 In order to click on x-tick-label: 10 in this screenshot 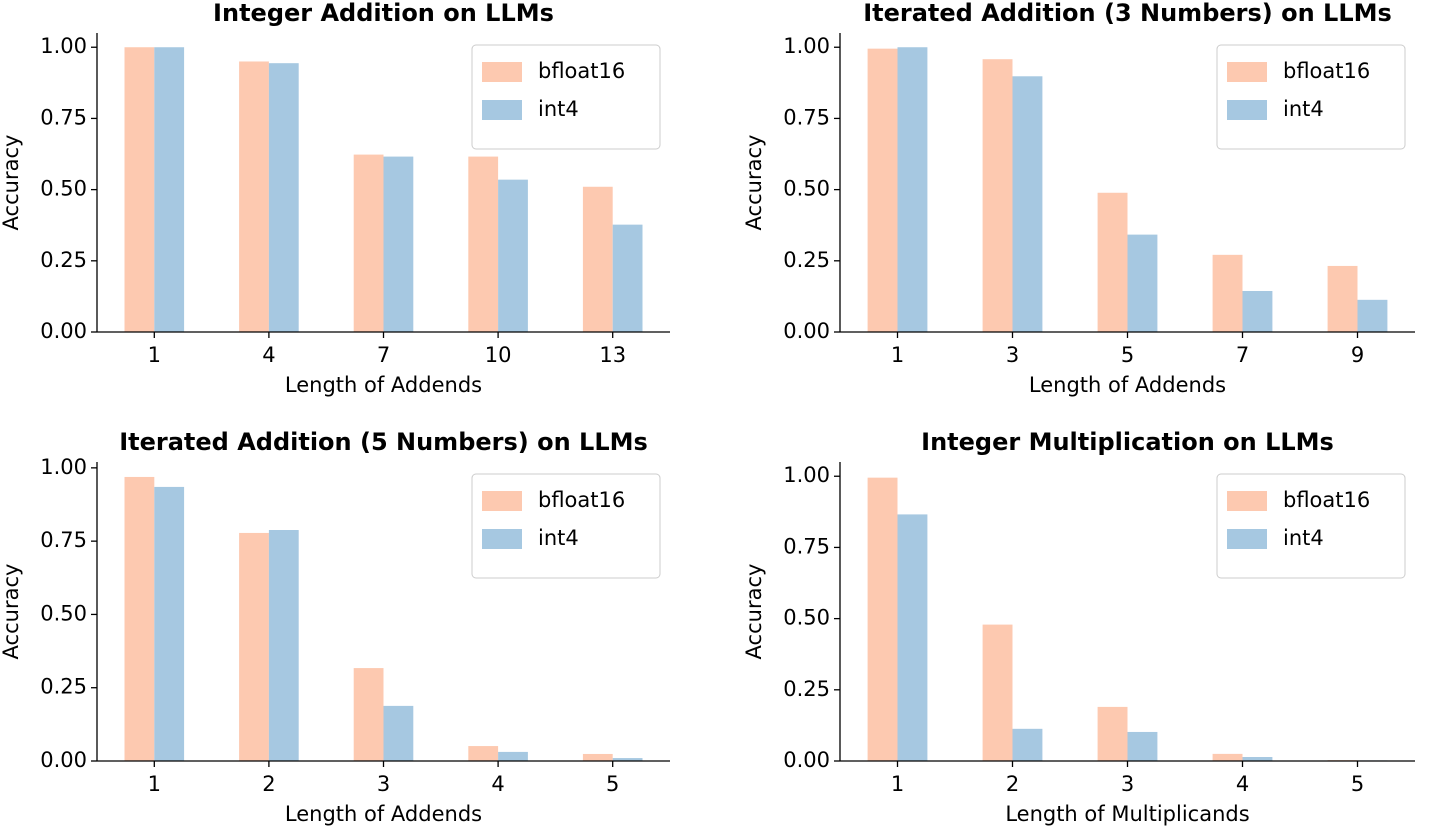, I will do `click(498, 355)`.